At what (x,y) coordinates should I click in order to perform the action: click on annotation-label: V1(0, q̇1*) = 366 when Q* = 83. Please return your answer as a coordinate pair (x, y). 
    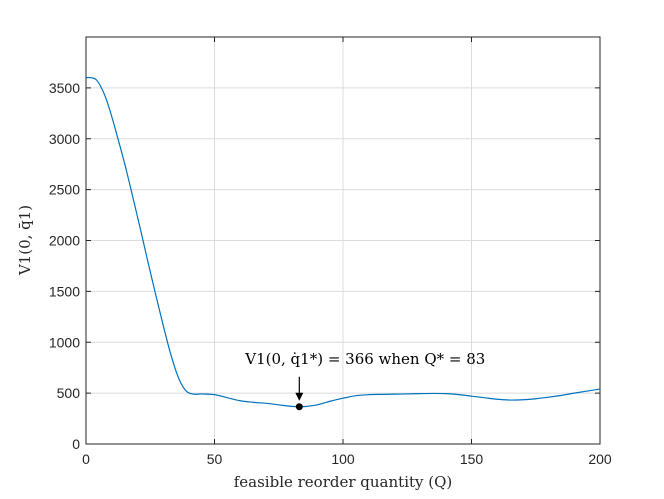
    Looking at the image, I should click on (364, 359).